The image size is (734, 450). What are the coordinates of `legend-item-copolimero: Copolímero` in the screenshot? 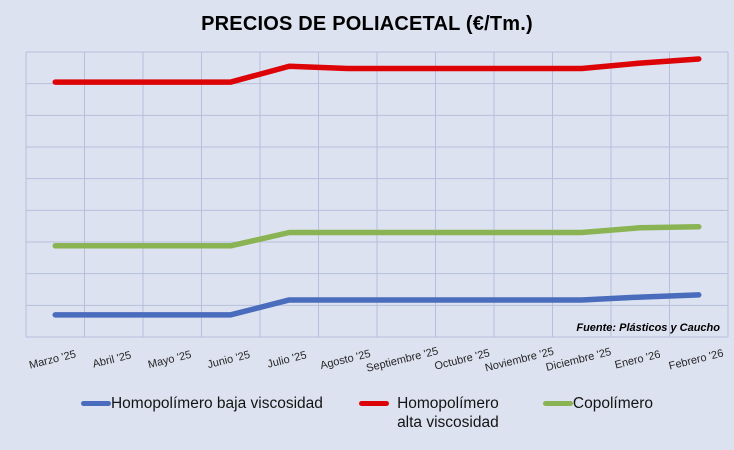 It's located at (598, 403).